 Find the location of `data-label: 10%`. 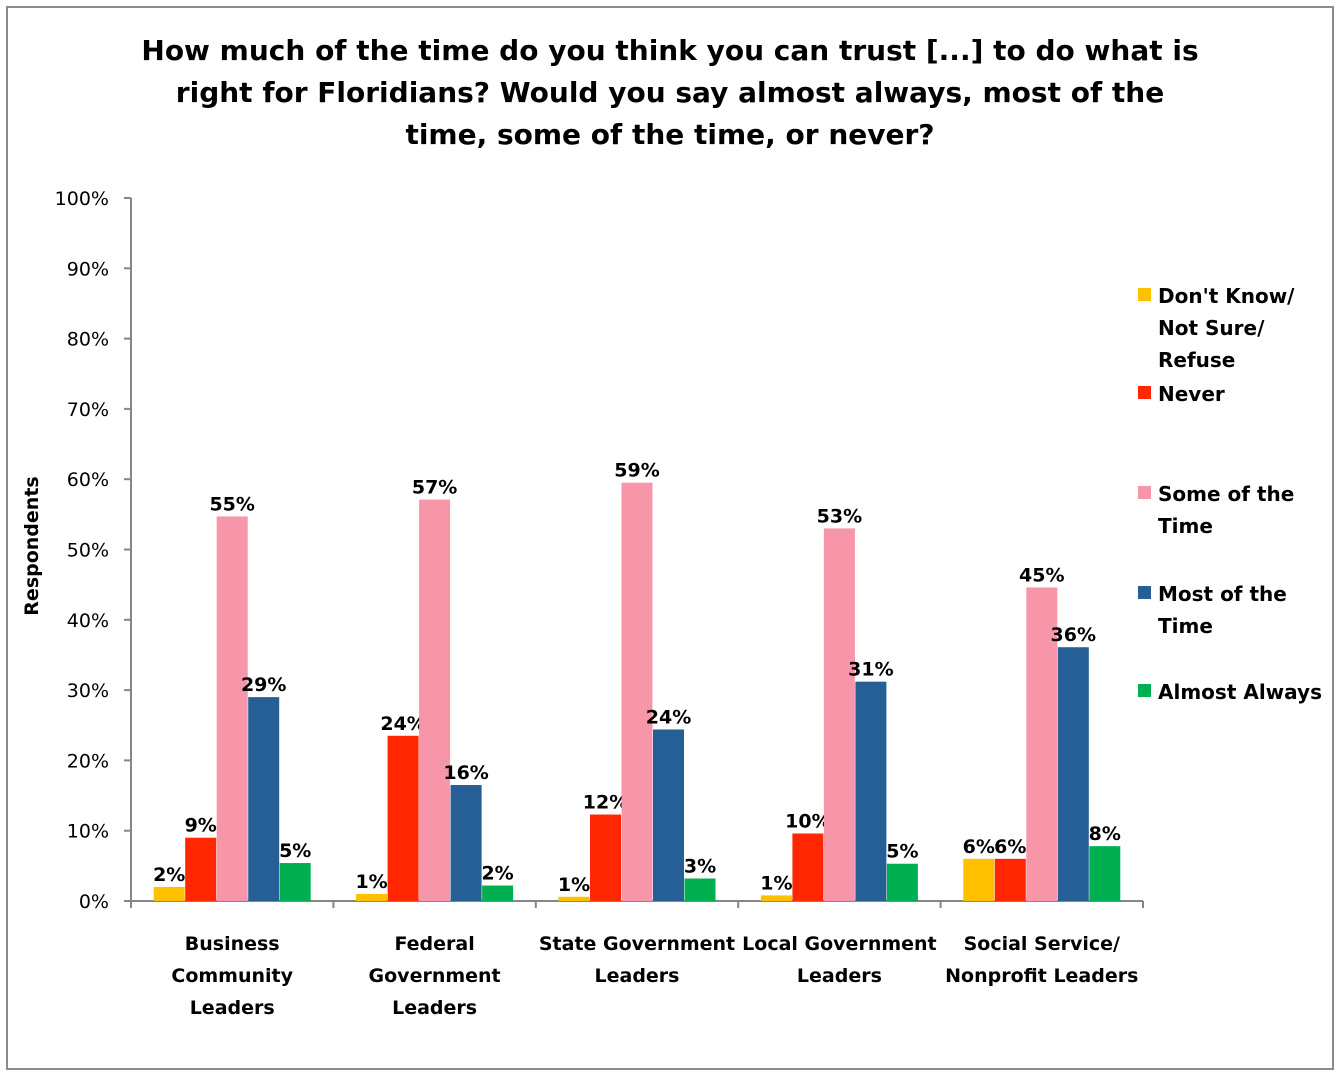

data-label: 10% is located at coordinates (807, 822).